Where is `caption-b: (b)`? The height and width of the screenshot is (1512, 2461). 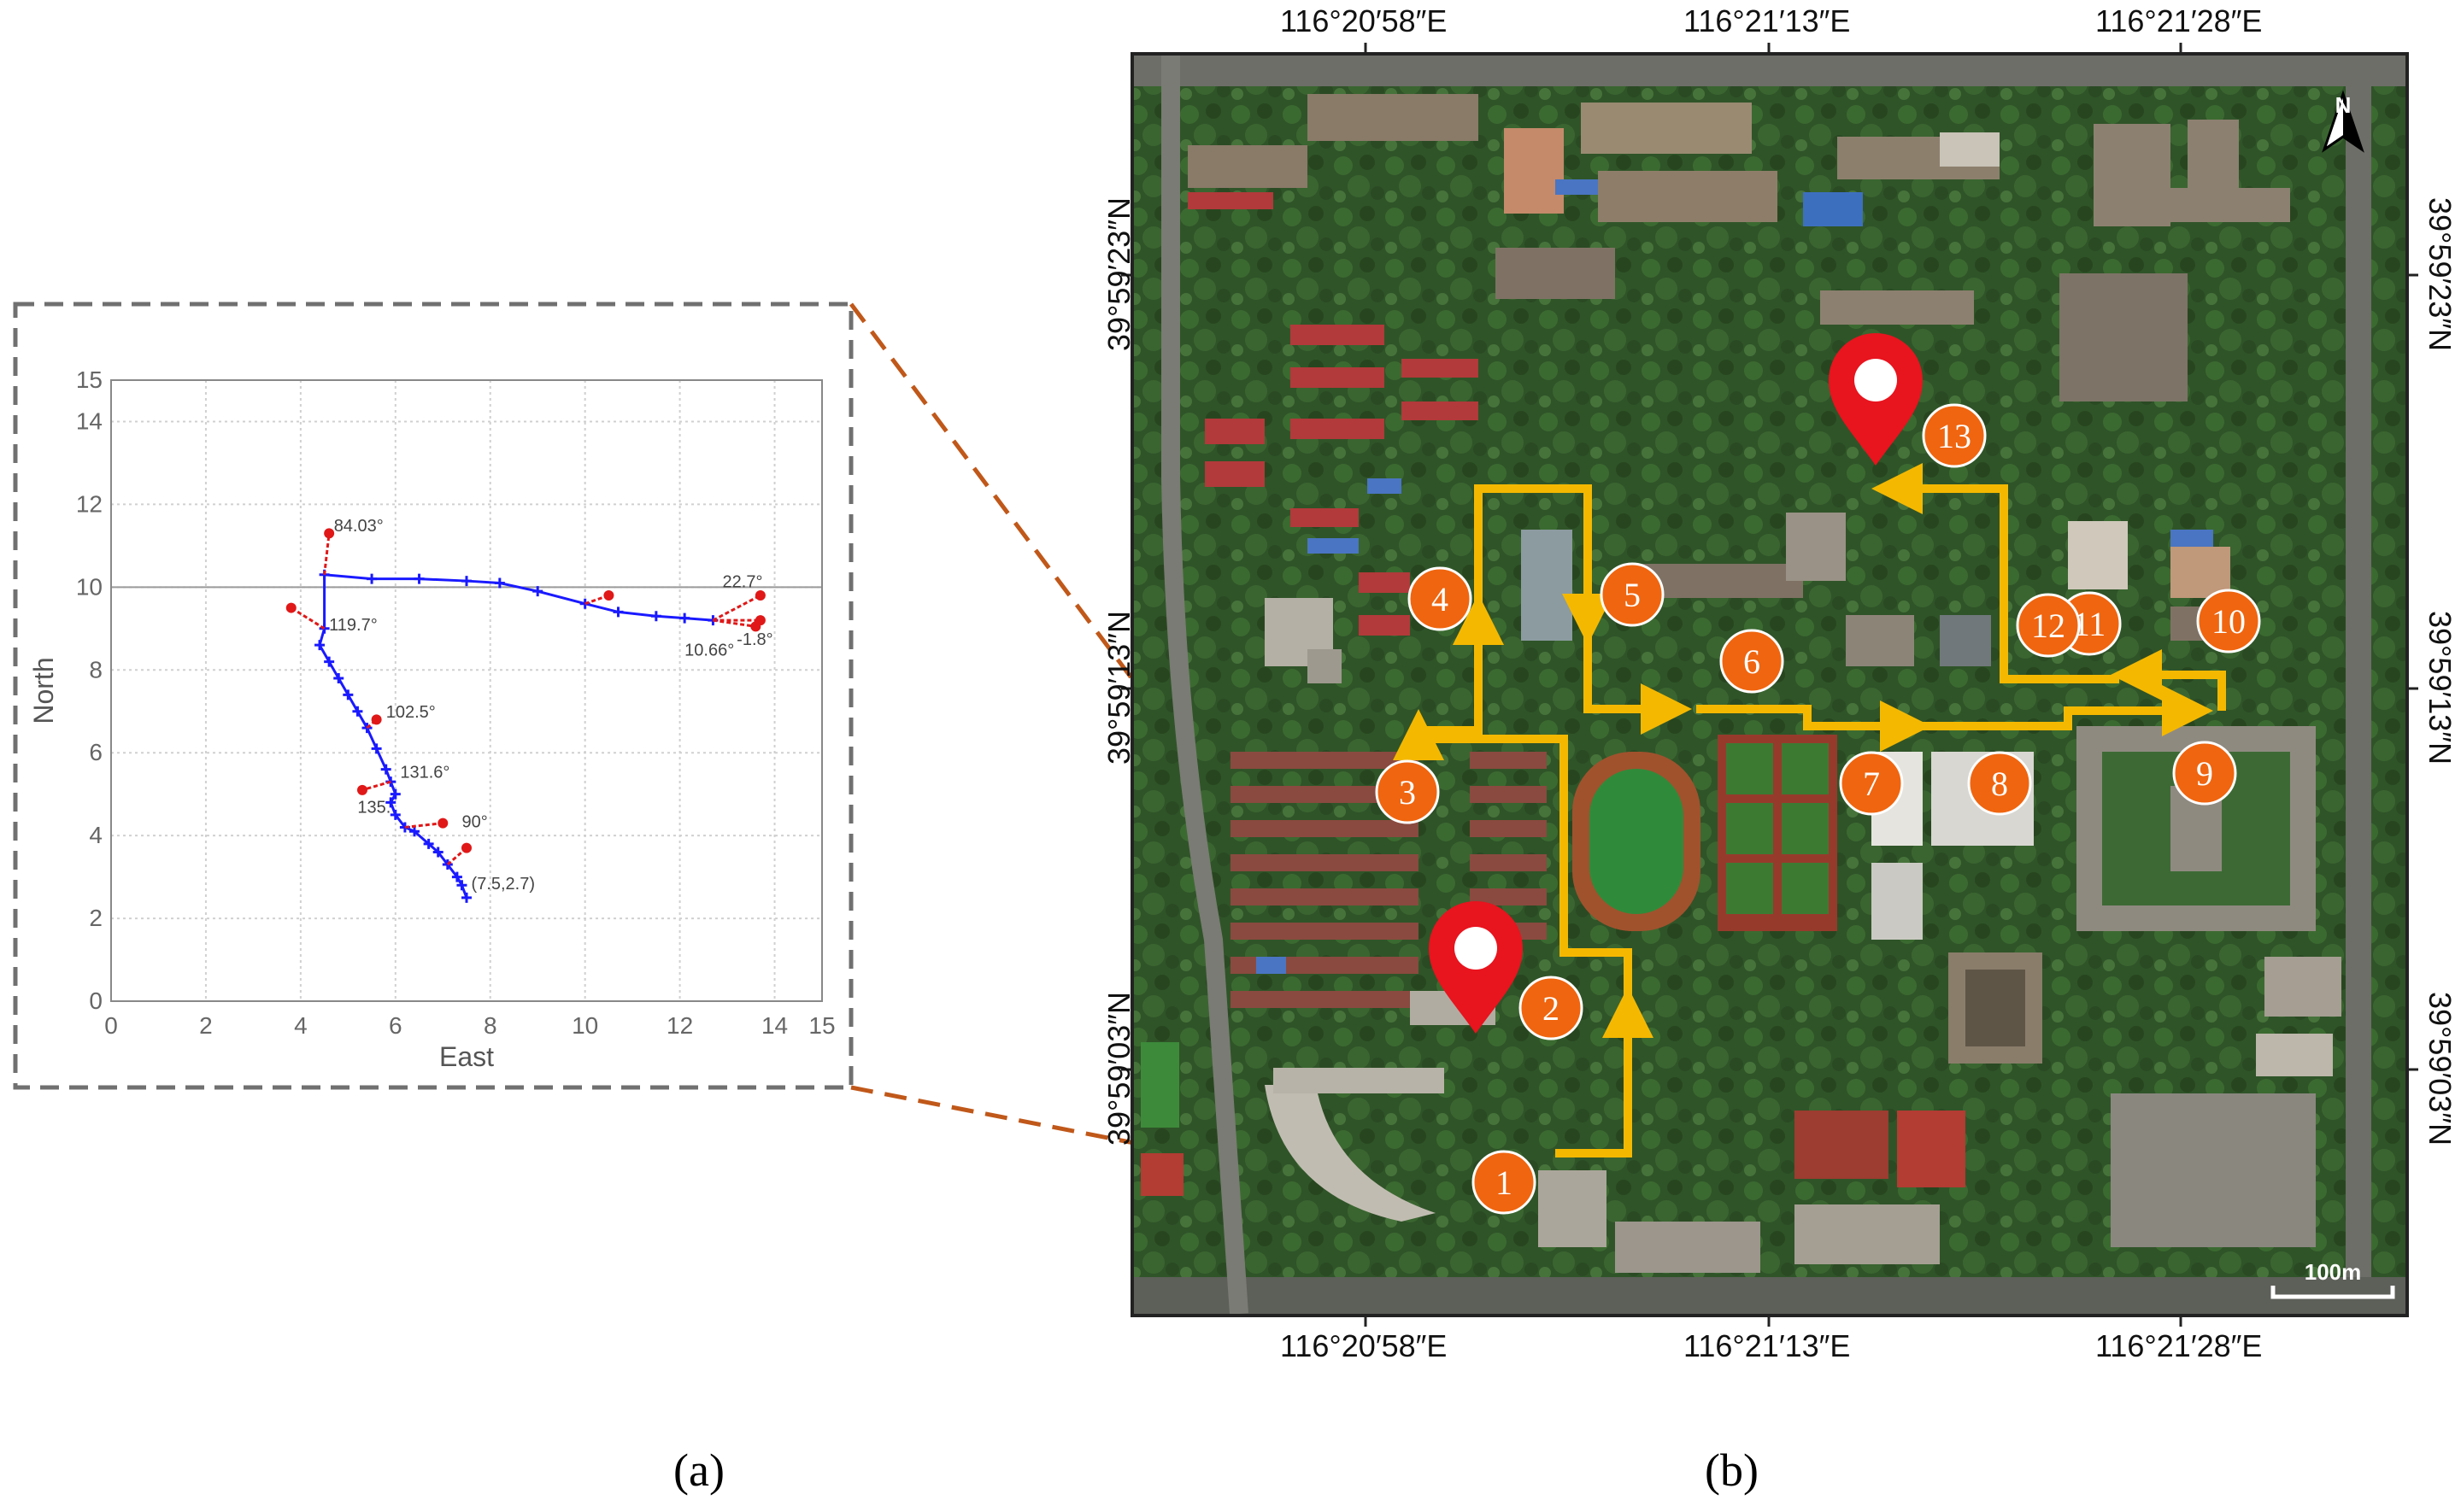
caption-b: (b) is located at coordinates (1732, 1470).